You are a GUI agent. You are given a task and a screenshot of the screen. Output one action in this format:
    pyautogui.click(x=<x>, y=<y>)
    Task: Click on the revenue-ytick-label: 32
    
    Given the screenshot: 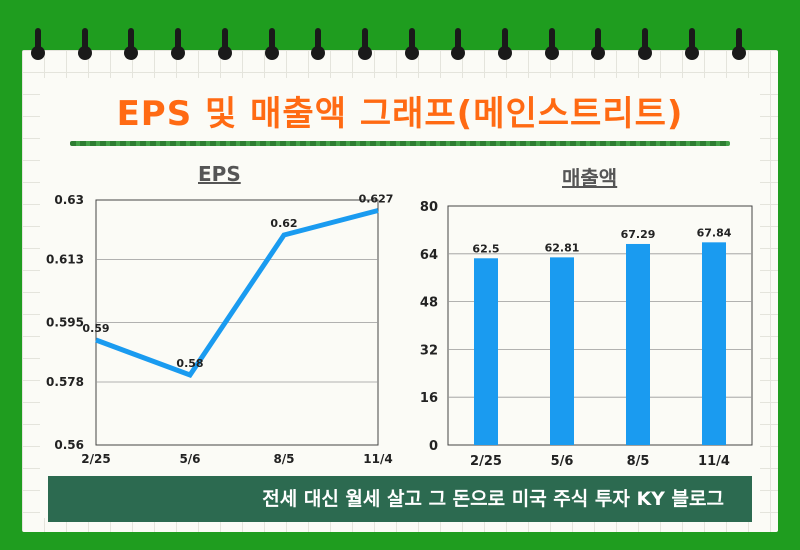 What is the action you would take?
    pyautogui.click(x=429, y=350)
    